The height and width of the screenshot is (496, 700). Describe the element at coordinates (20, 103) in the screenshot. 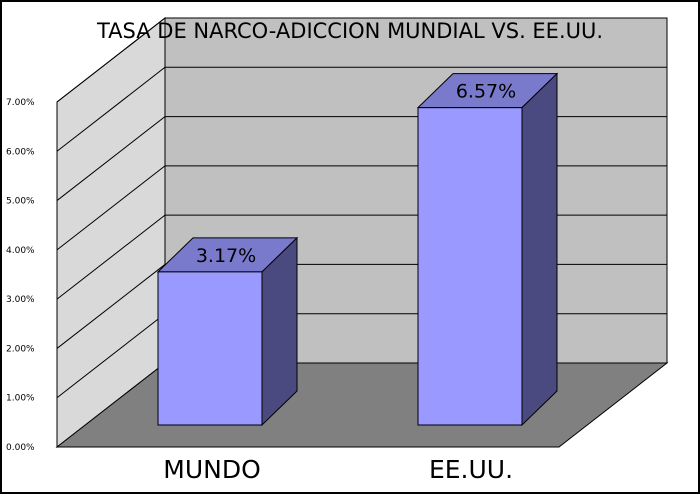

I see `y-tick-label: 7.00%` at that location.